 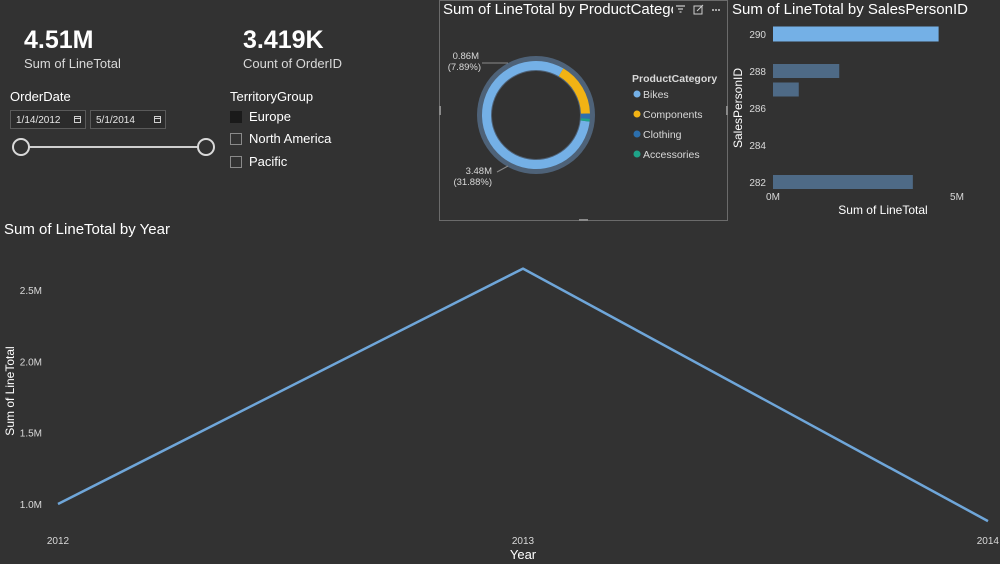 I want to click on visual-header-icons, so click(x=698, y=9).